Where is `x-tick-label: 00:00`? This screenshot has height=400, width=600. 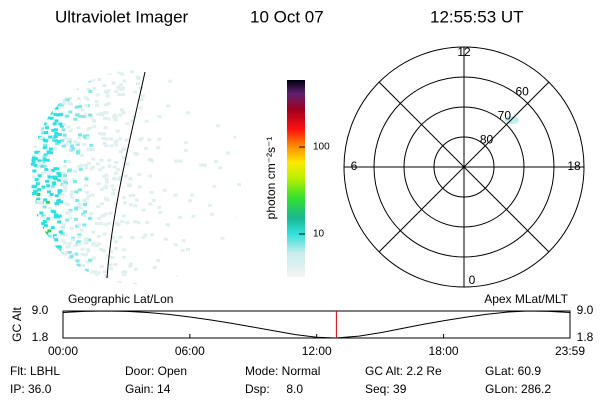 x-tick-label: 00:00 is located at coordinates (63, 351).